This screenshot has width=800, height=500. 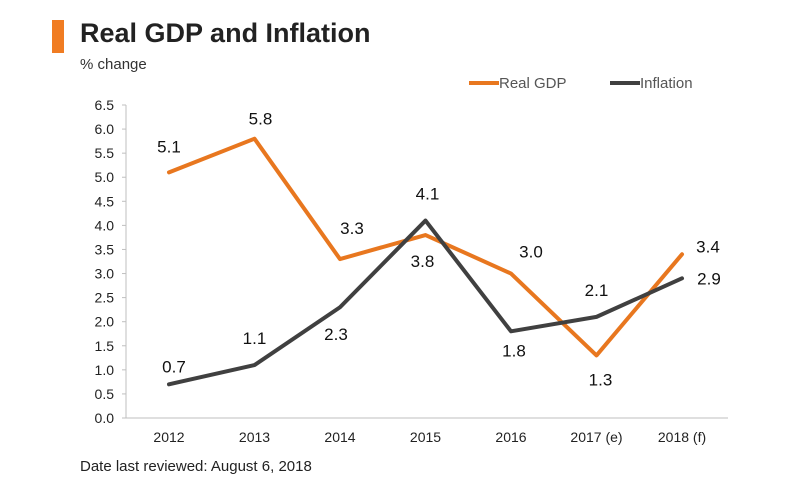 I want to click on y-tick-label: 3.5, so click(x=105, y=249).